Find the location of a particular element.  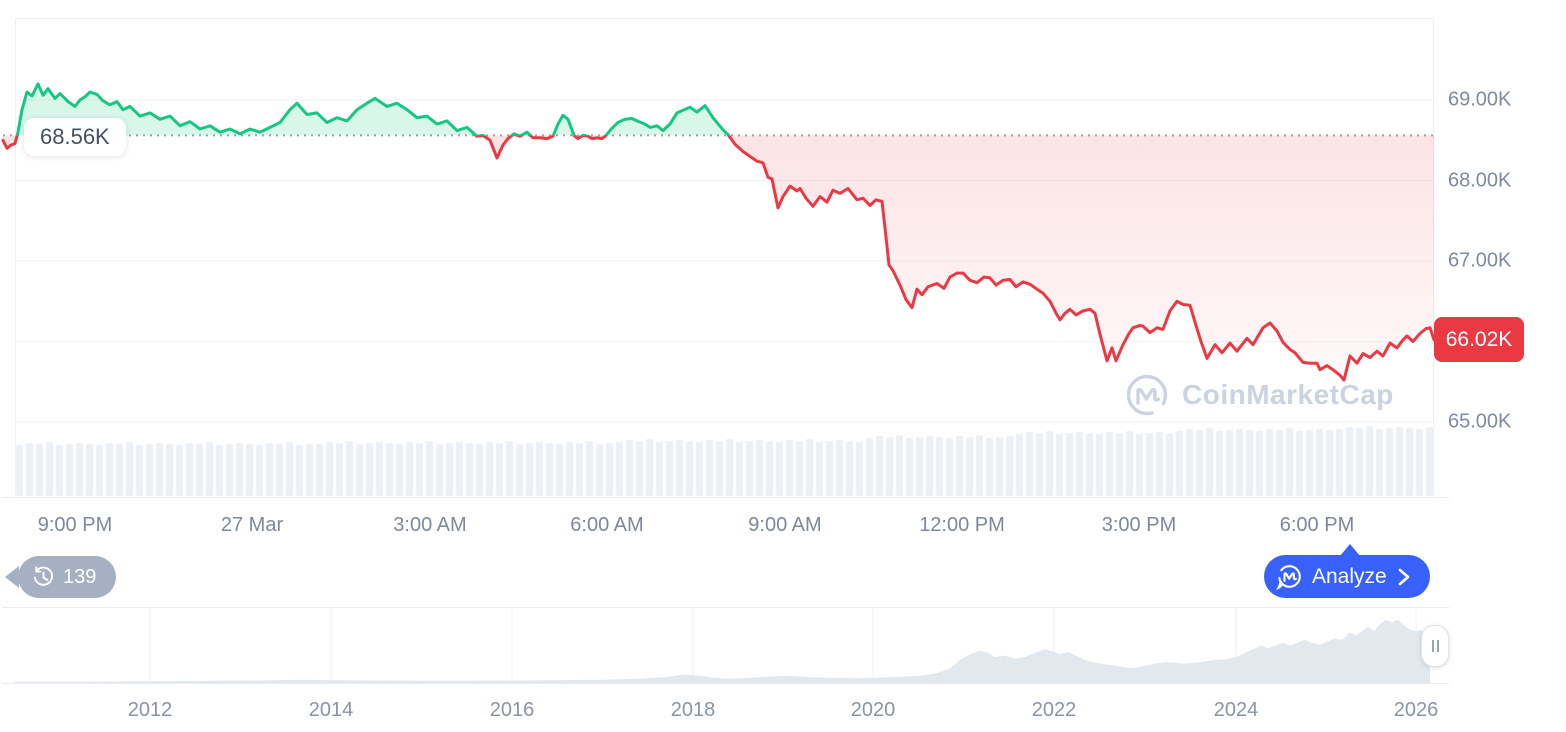

history-count-badge: 139 is located at coordinates (67, 577).